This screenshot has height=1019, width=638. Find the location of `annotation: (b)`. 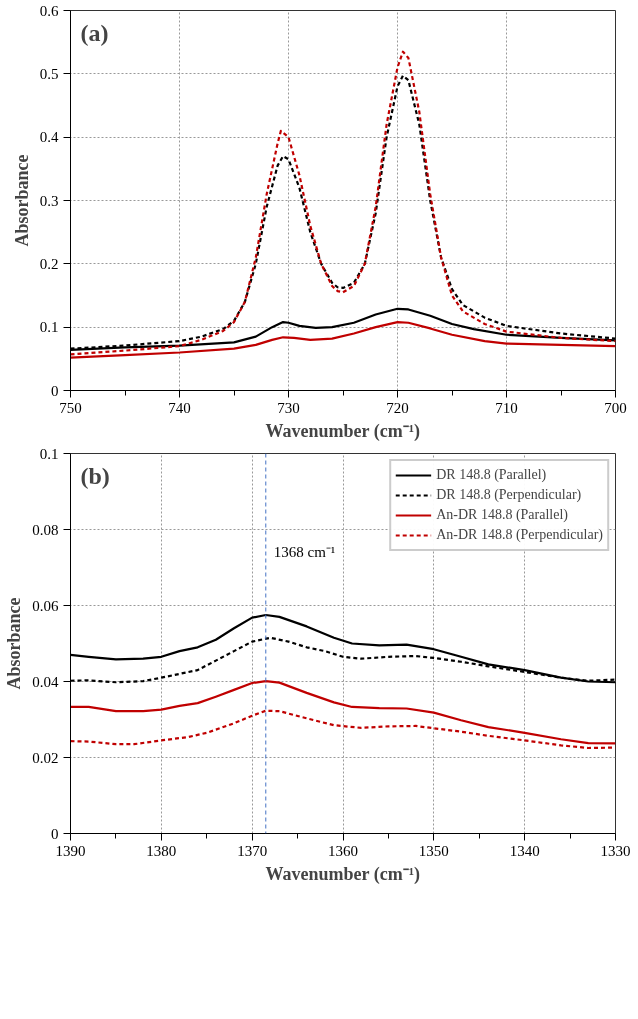

annotation: (b) is located at coordinates (95, 475).